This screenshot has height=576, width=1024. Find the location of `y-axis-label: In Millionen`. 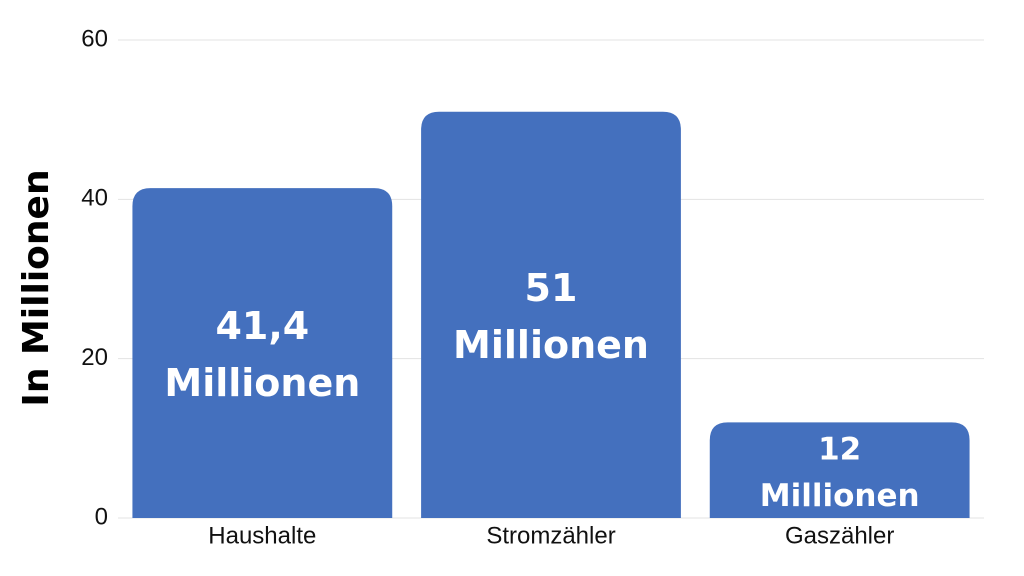

y-axis-label: In Millionen is located at coordinates (36, 287).